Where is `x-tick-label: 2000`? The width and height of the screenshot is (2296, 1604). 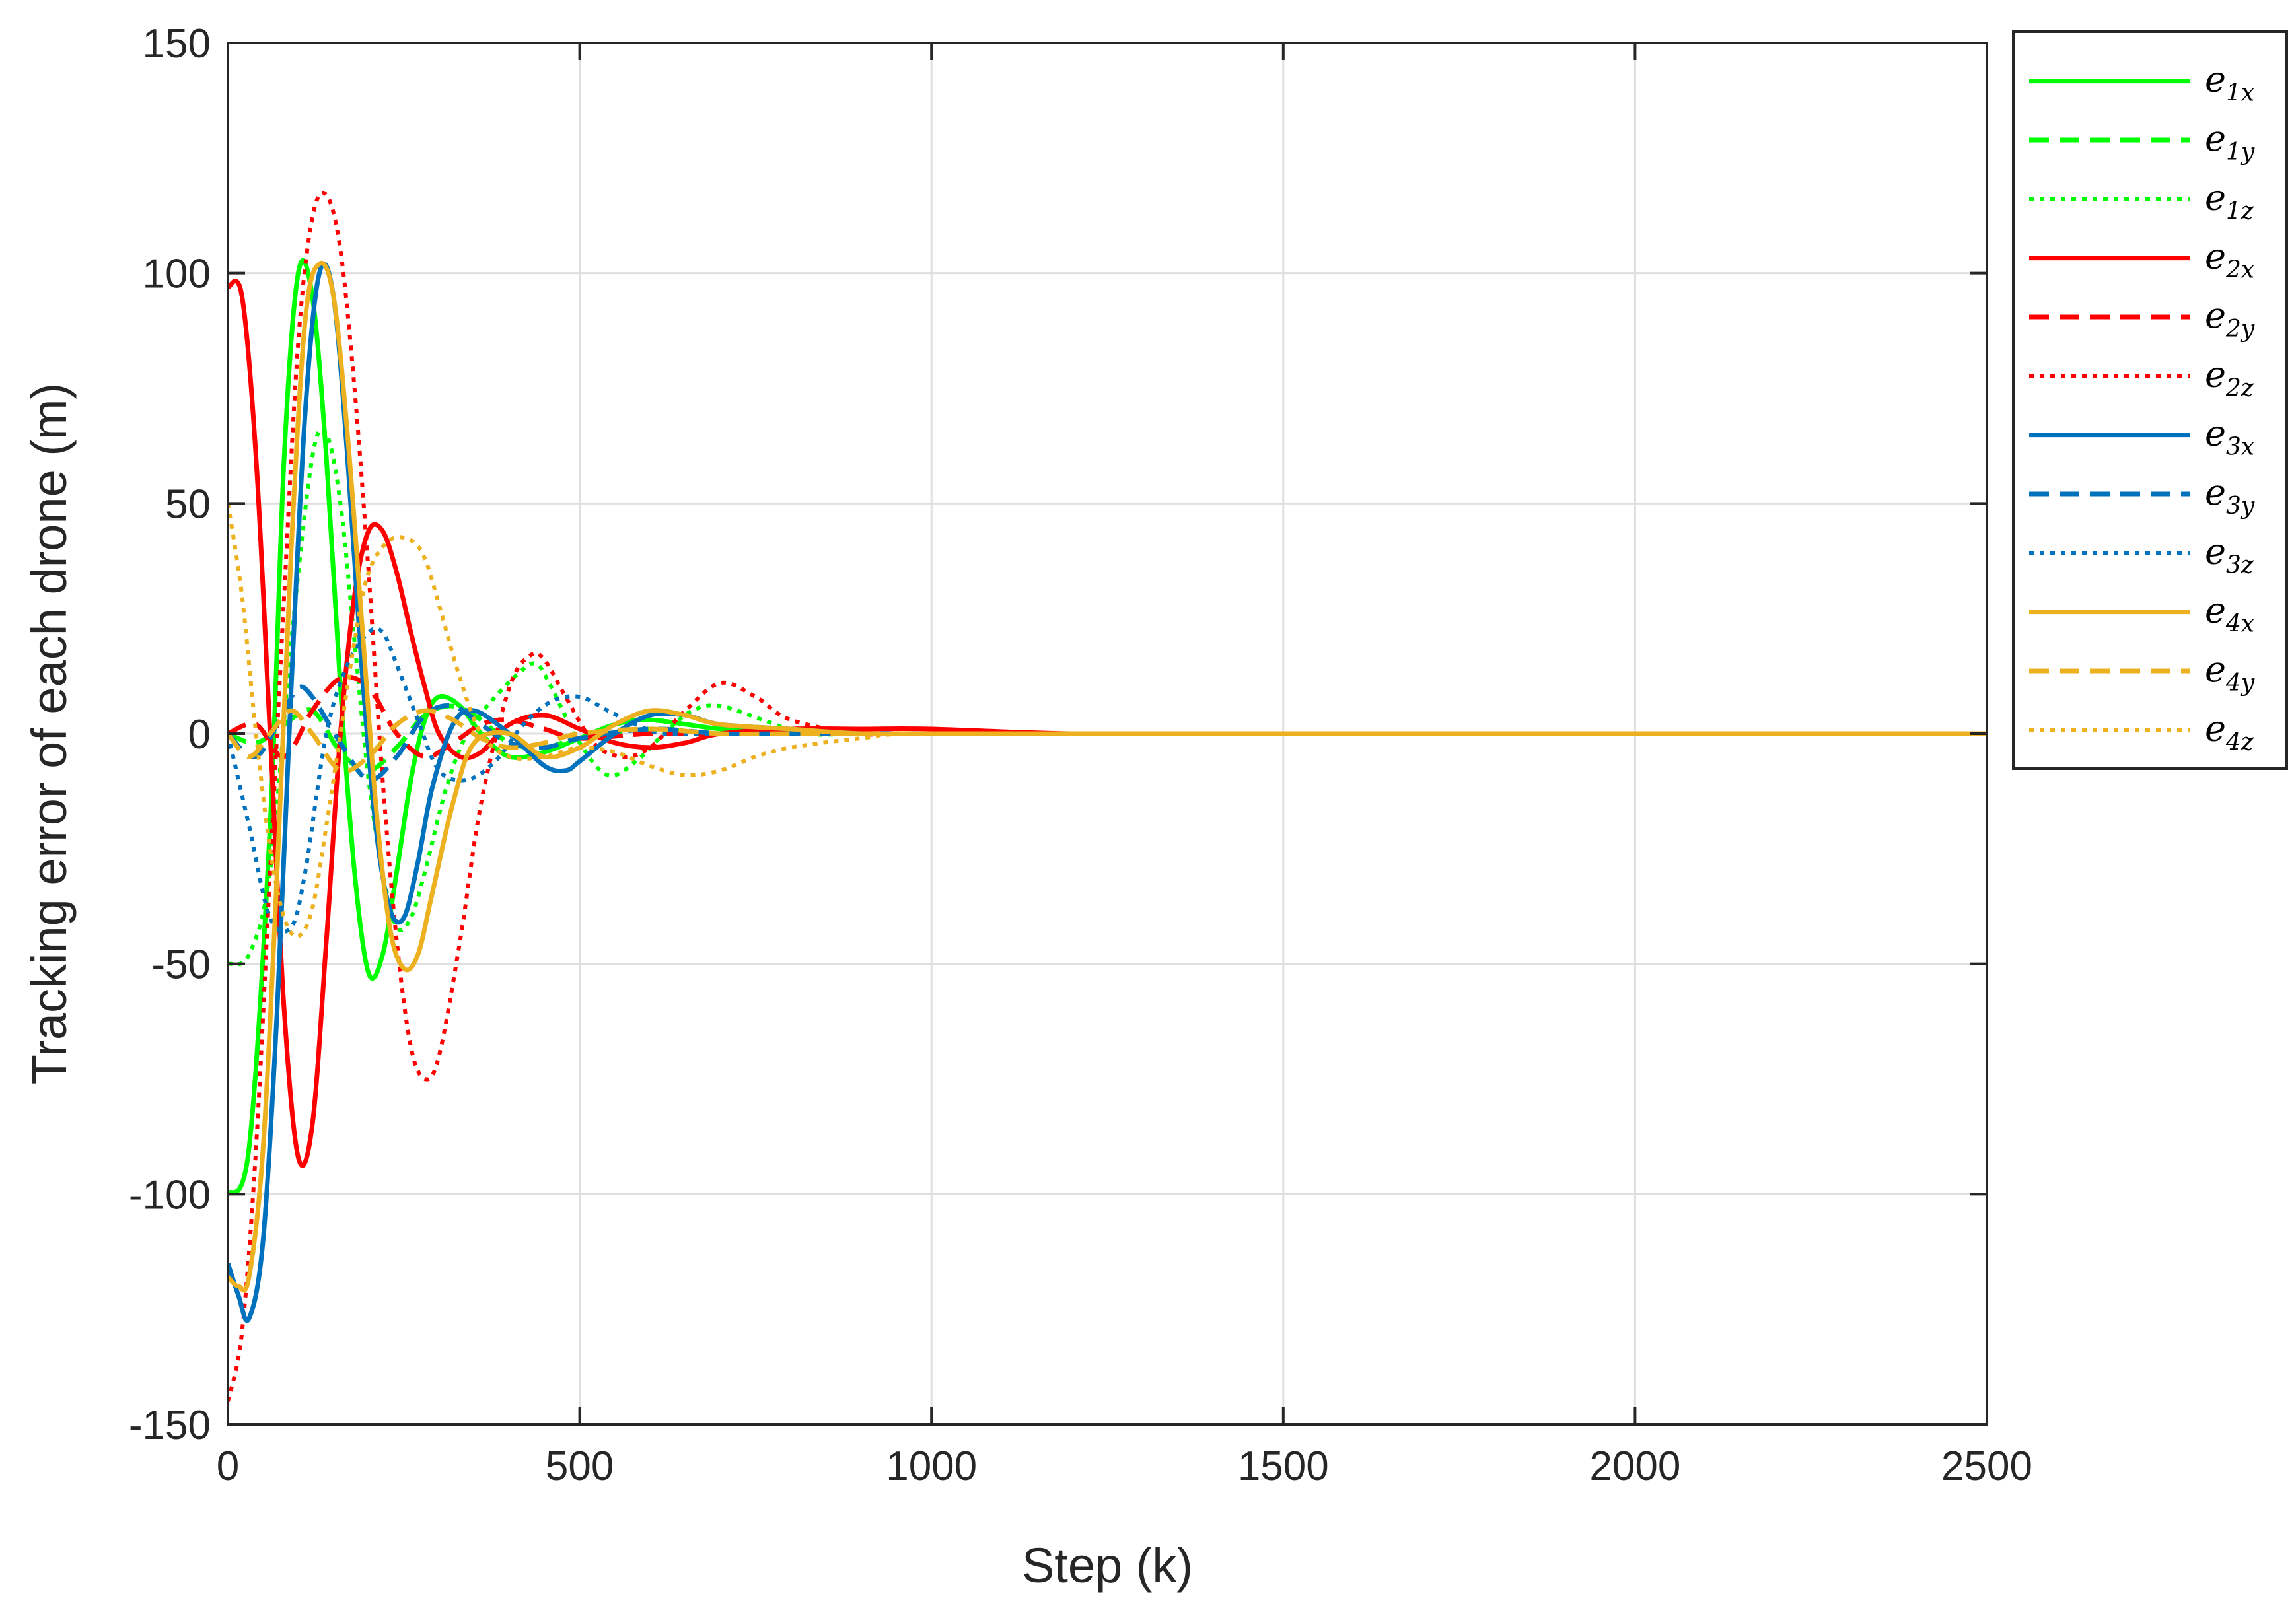 x-tick-label: 2000 is located at coordinates (1634, 1466).